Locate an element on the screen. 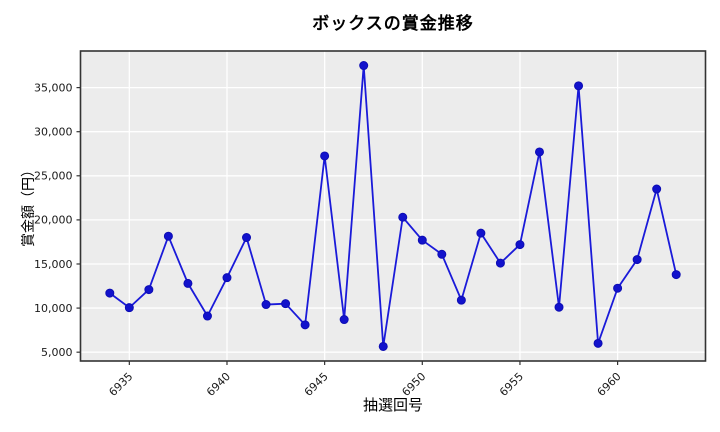 Image resolution: width=720 pixels, height=432 pixels. x-axis-label: 抽選回号 is located at coordinates (392, 405).